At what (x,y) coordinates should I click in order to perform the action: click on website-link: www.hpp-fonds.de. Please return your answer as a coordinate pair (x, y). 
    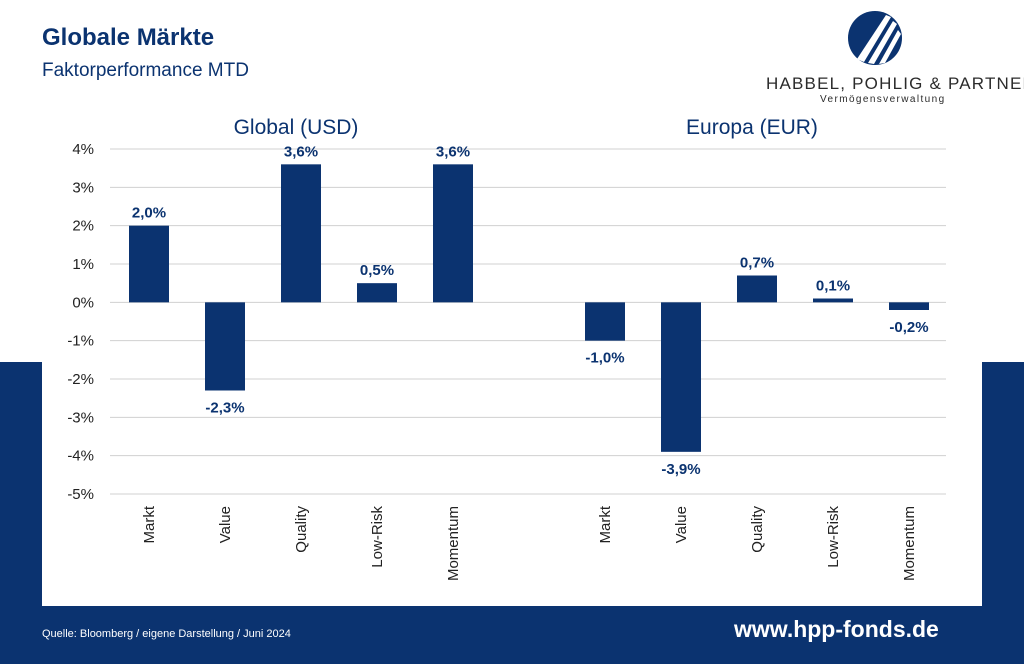
    Looking at the image, I should click on (836, 629).